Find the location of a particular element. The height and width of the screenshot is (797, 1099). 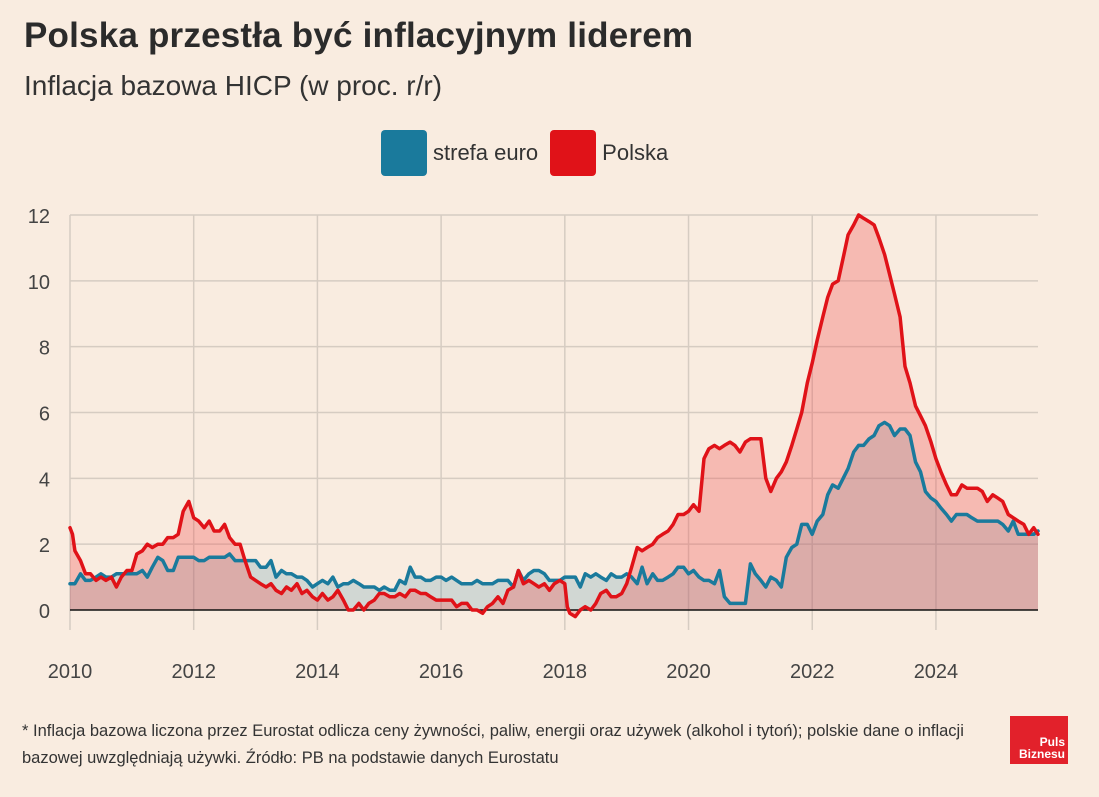

y-tick-label: 6 is located at coordinates (44, 415).